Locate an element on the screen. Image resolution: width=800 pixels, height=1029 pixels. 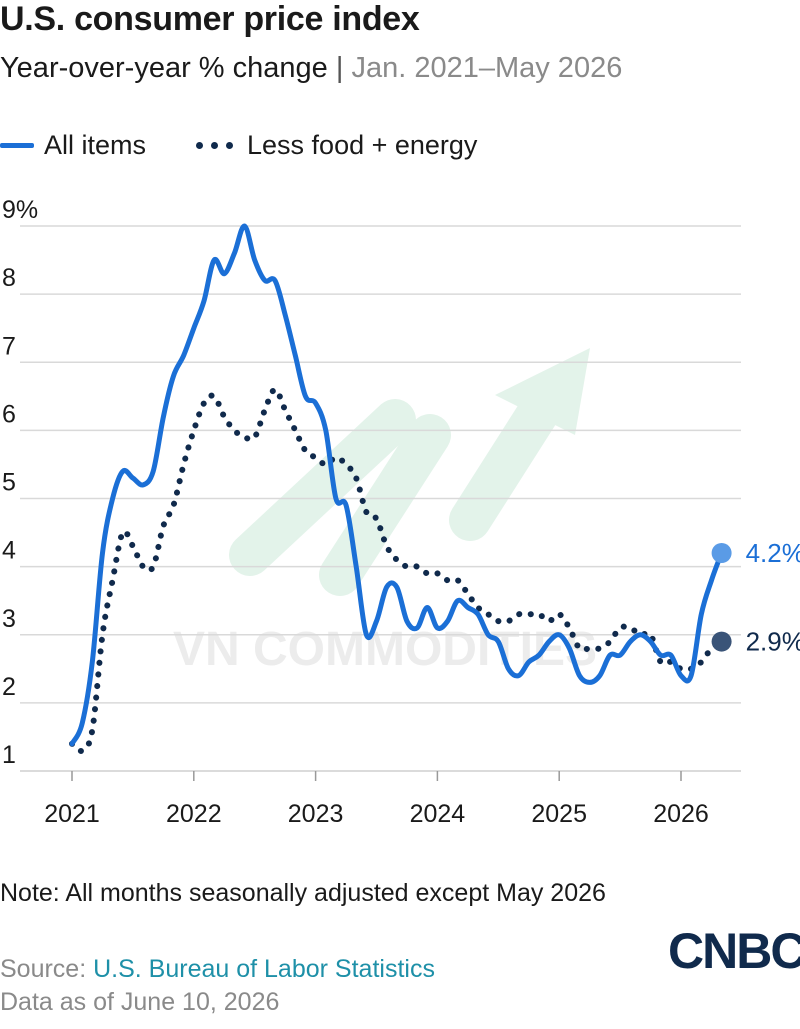
y-tick-label: 2 is located at coordinates (9, 687).